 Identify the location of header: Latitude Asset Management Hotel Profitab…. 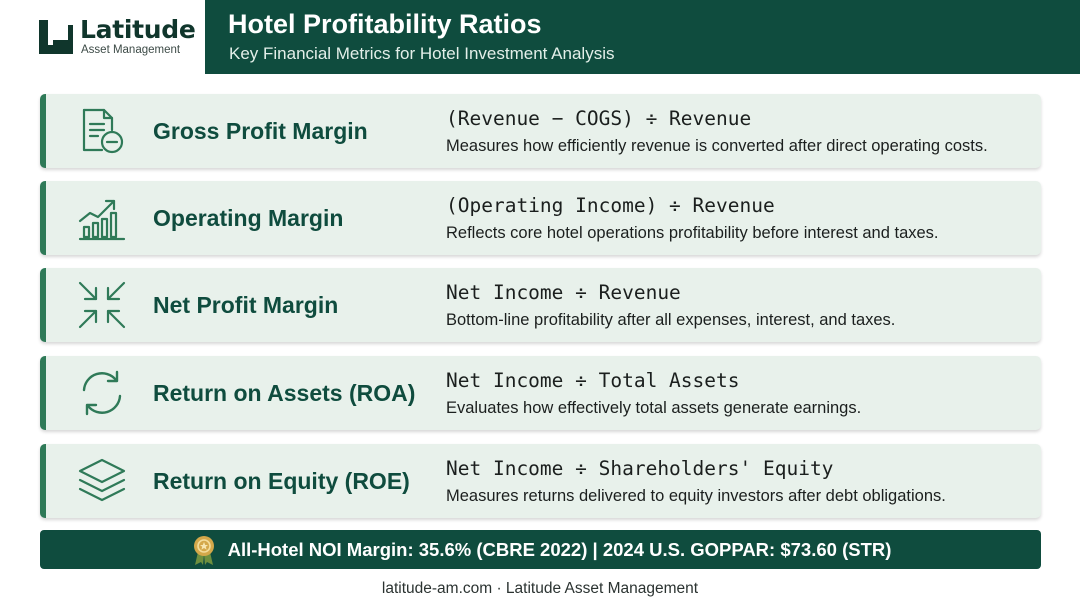
(540, 37).